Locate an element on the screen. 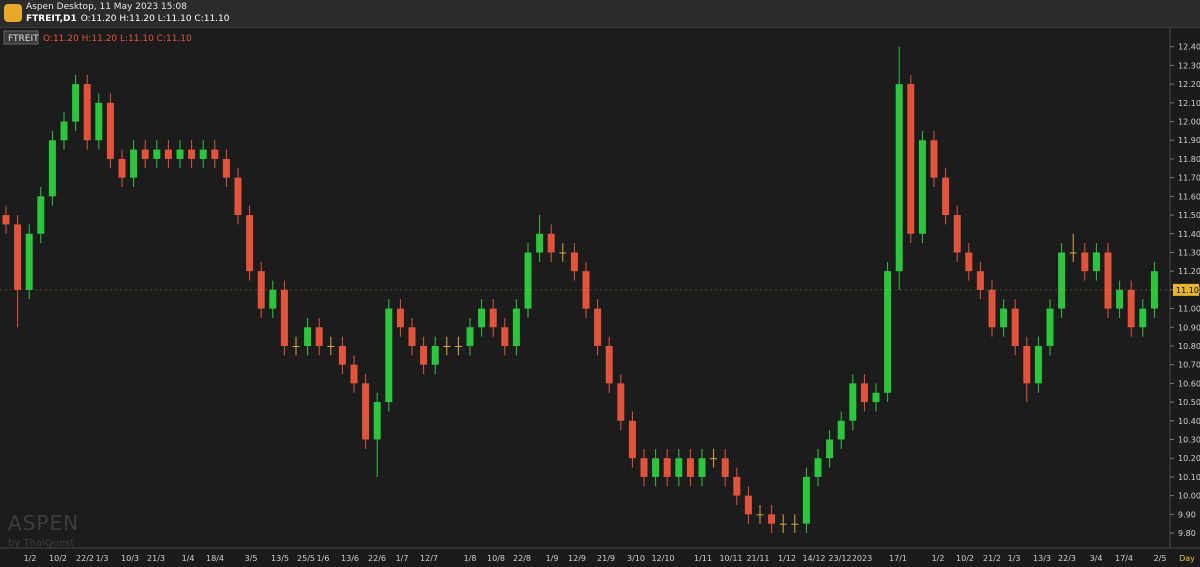 The width and height of the screenshot is (1200, 567). ohlc: O:11.20 H:11.20 L:11.10 C:11.10 is located at coordinates (155, 19).